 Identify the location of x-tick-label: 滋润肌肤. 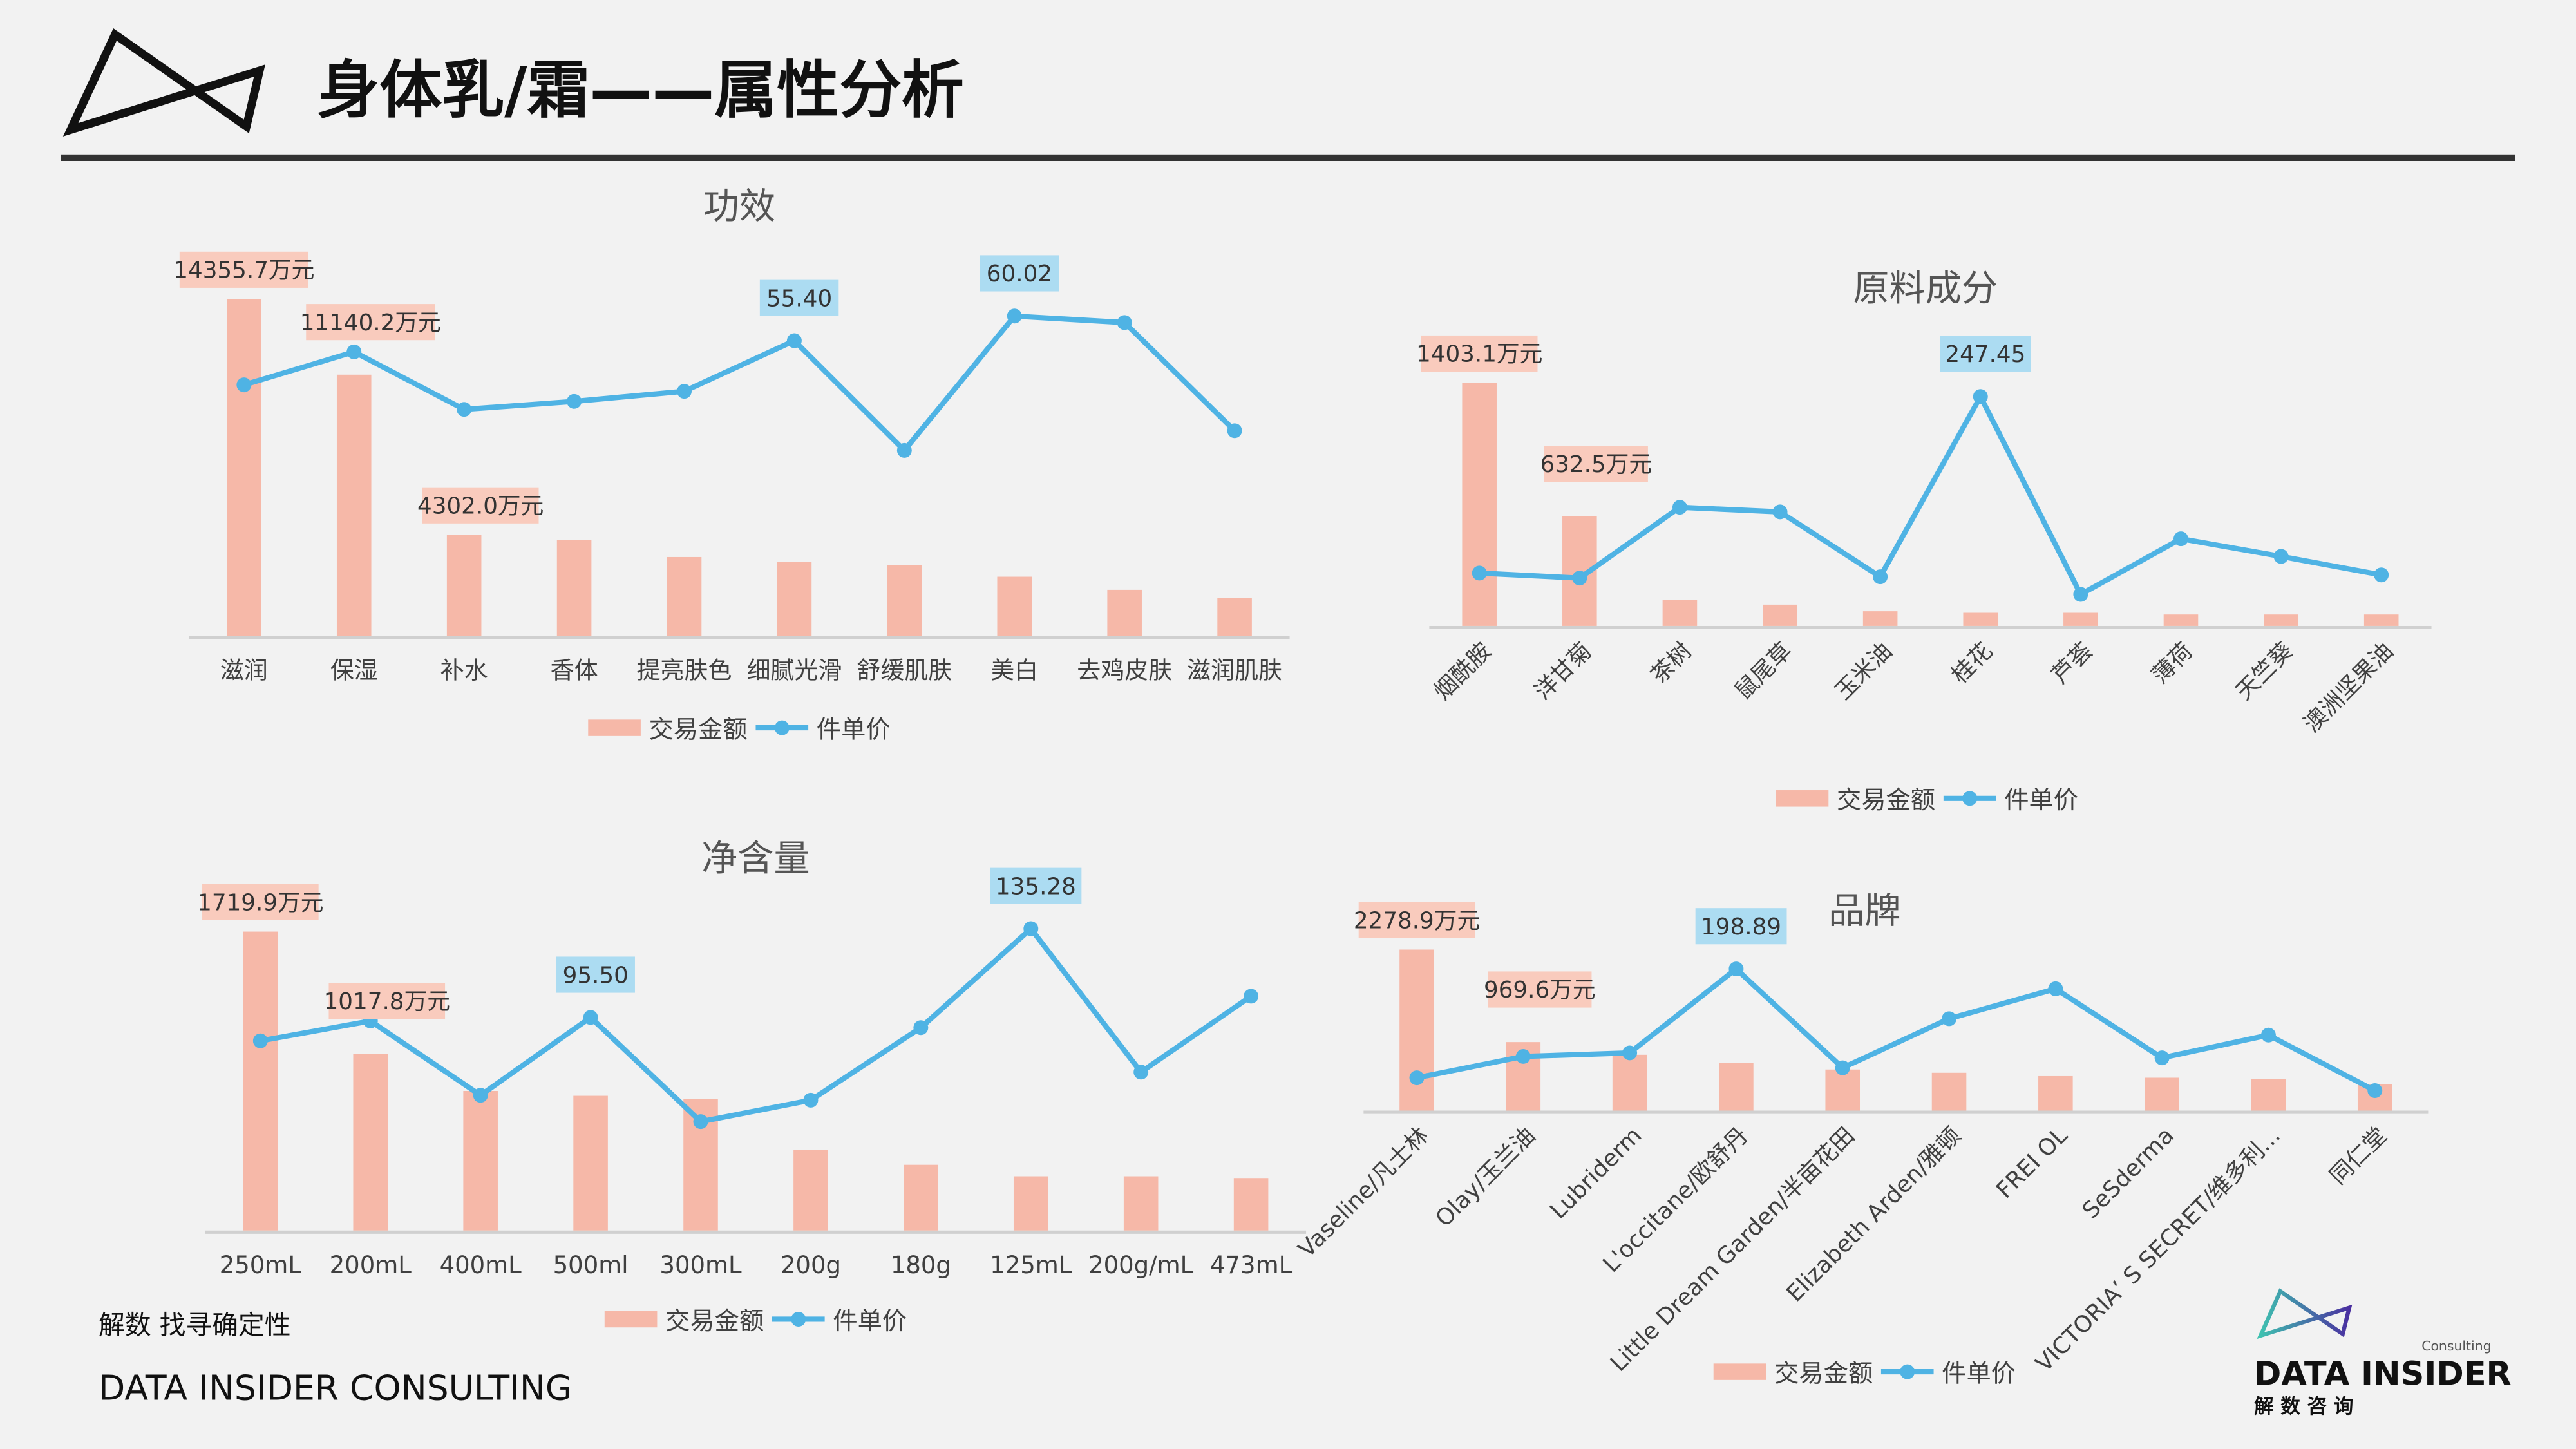
(1234, 671).